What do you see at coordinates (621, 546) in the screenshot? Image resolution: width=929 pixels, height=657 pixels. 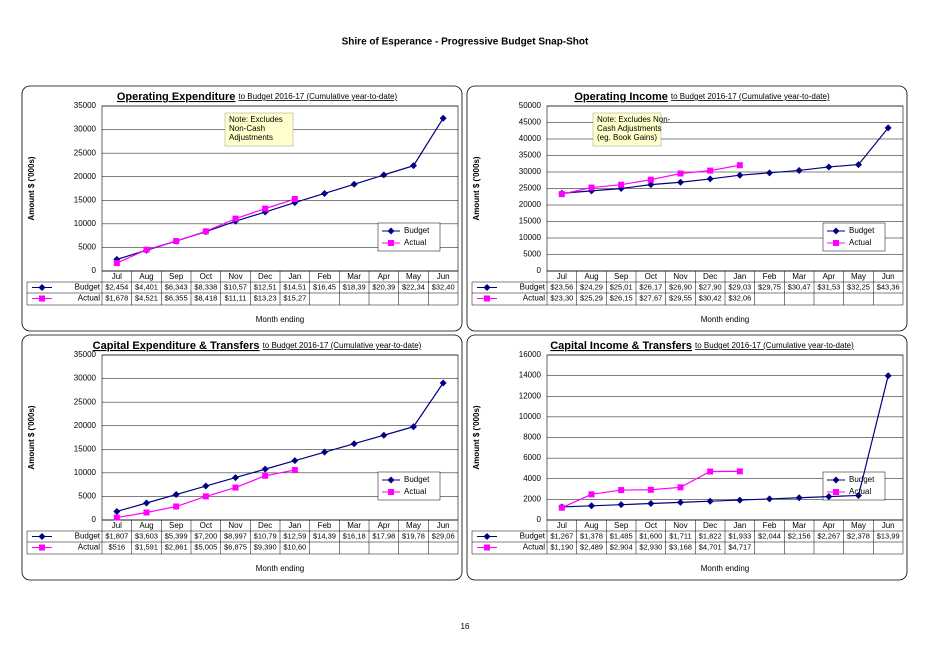 I see `table-cell: $2,904` at bounding box center [621, 546].